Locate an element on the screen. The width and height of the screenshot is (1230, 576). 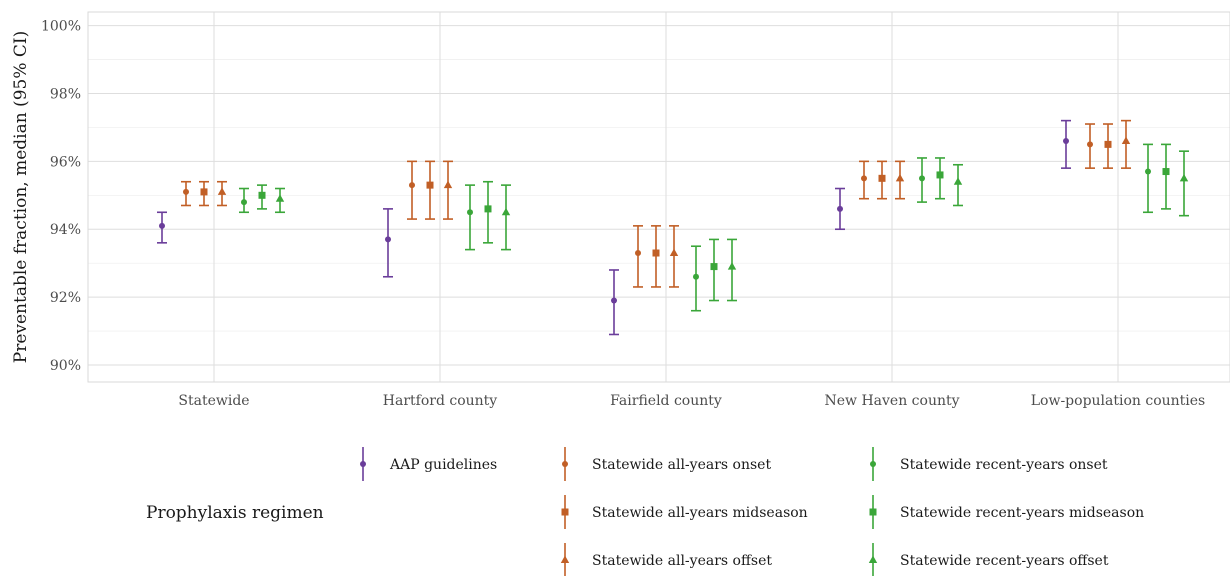
legend-label: Statewide recent-years onset is located at coordinates (1004, 465).